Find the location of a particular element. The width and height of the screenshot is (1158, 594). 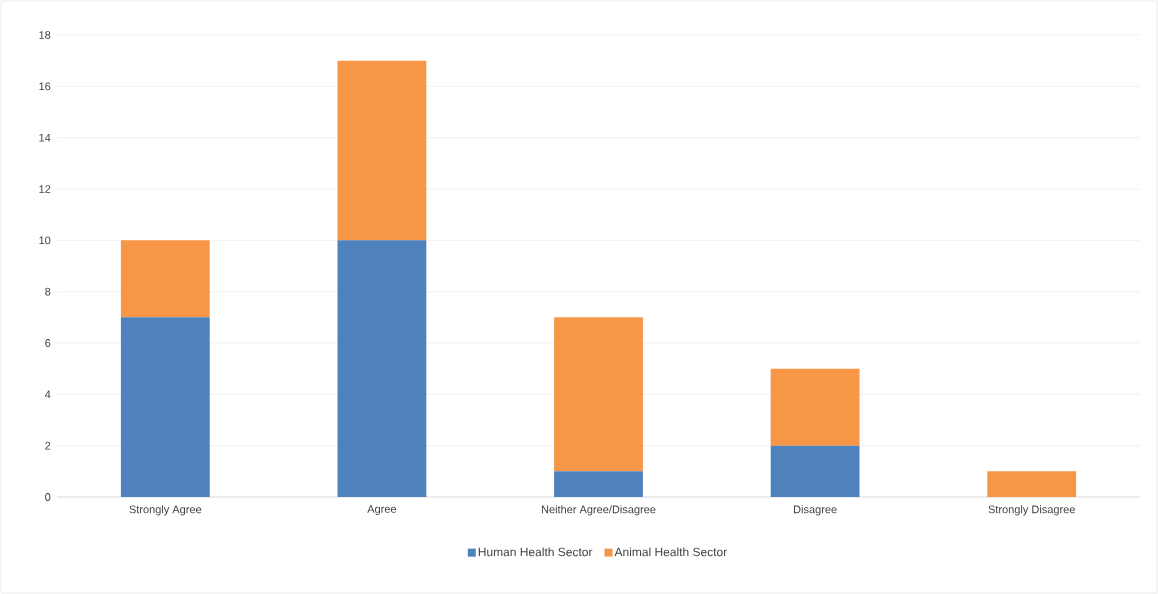

y-tick-label: 0 is located at coordinates (48, 497).